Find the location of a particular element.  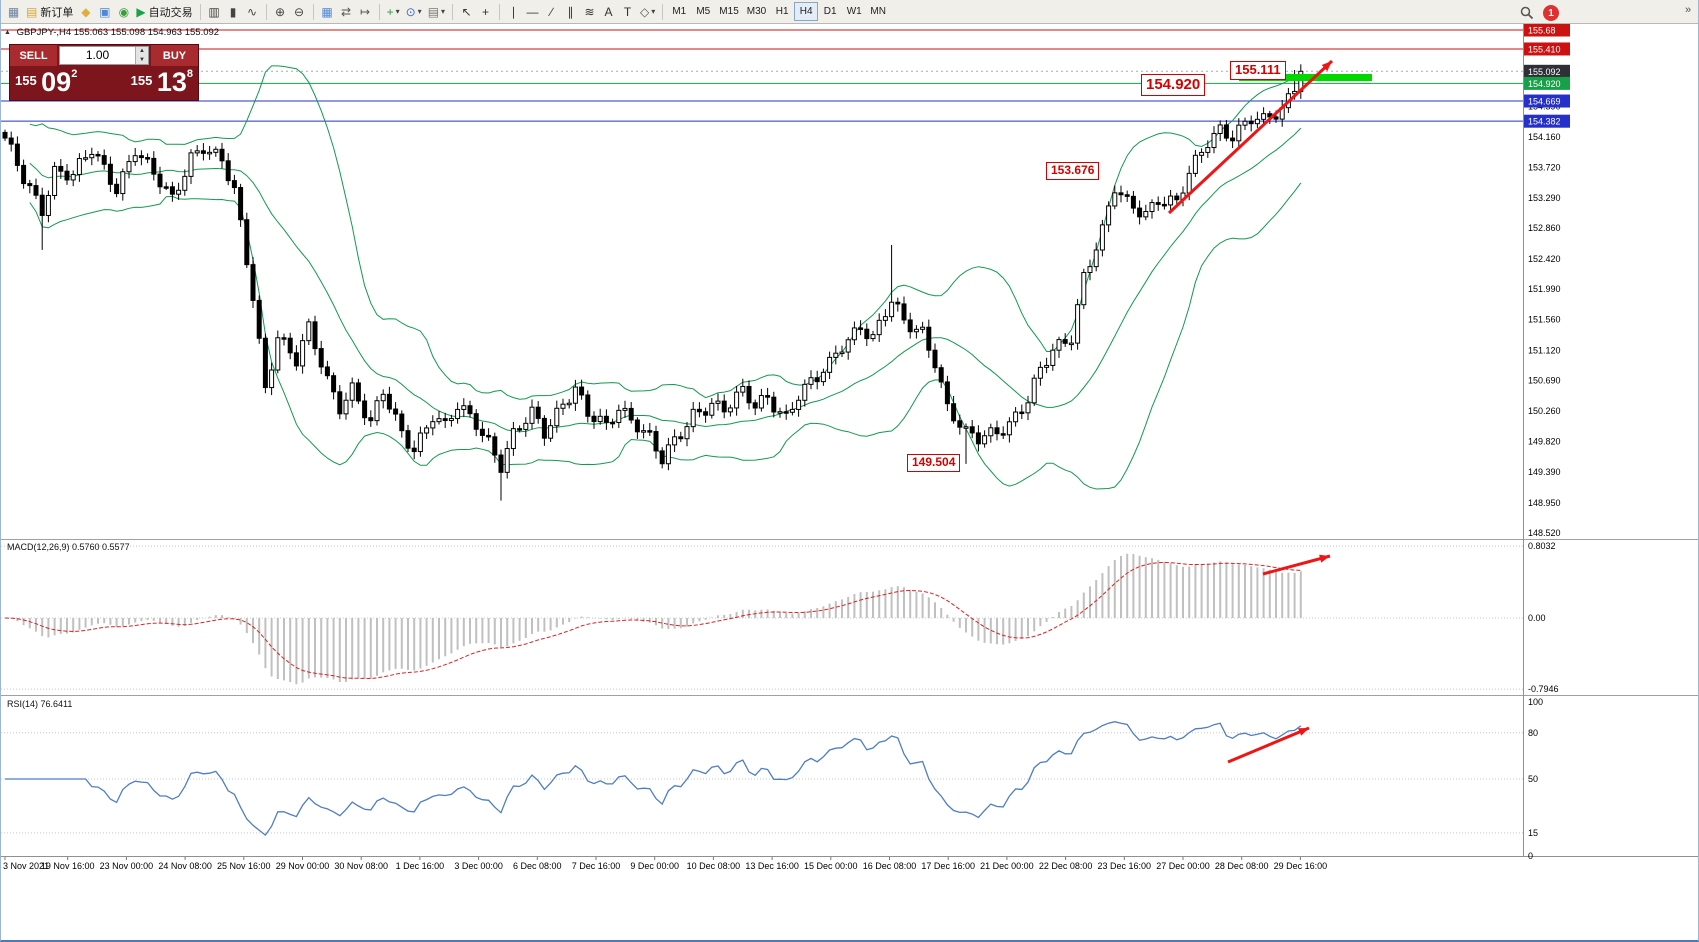

tile-windows-icon-glyph: ▦ is located at coordinates (327, 11).